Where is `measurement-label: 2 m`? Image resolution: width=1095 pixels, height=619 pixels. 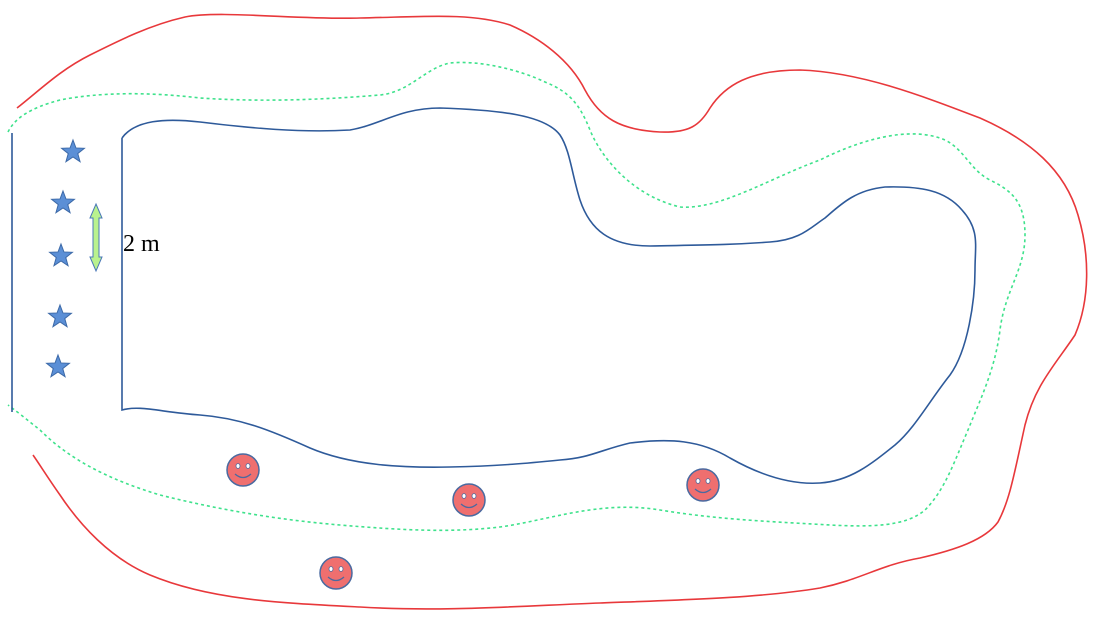 measurement-label: 2 m is located at coordinates (141, 244).